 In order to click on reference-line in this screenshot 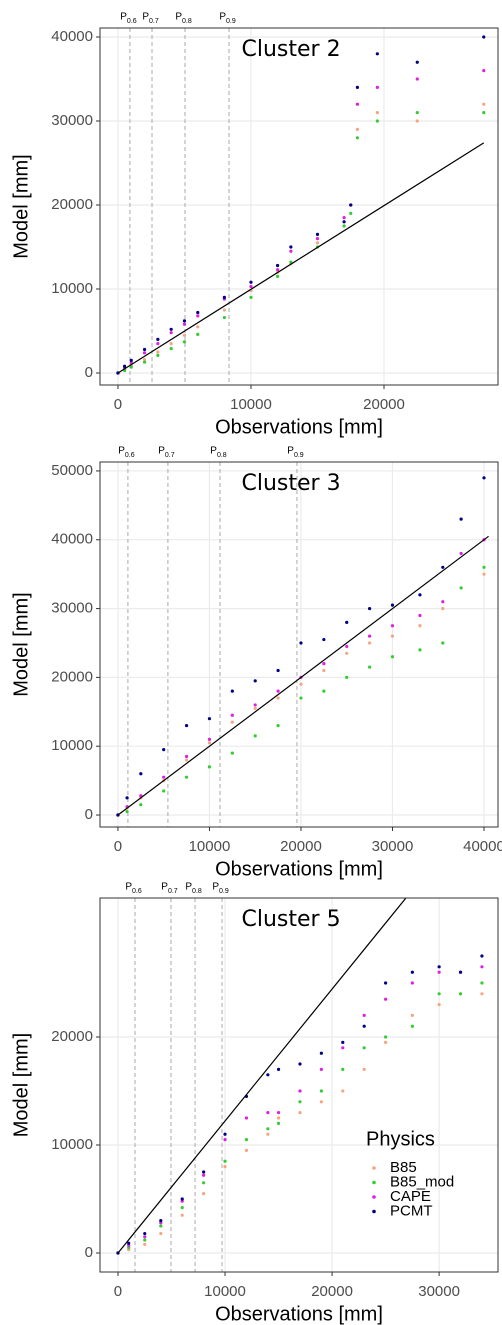, I will do `click(301, 258)`.